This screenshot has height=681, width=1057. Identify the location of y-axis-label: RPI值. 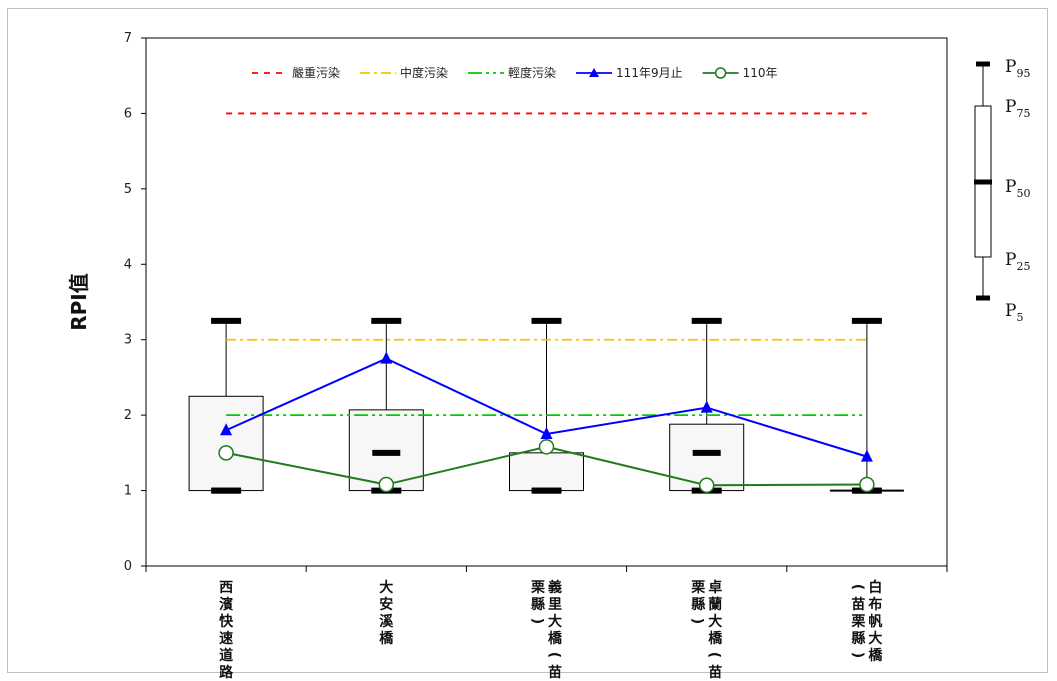
(79, 302).